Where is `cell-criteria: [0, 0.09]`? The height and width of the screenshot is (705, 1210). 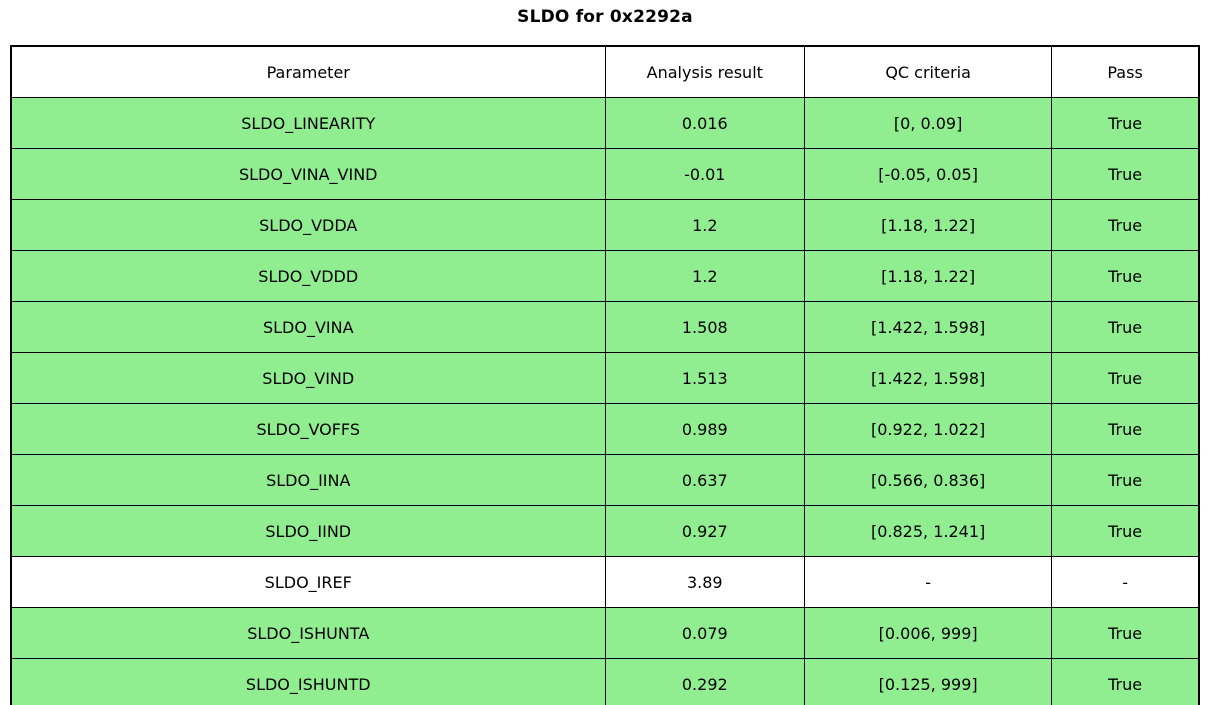 cell-criteria: [0, 0.09] is located at coordinates (928, 123).